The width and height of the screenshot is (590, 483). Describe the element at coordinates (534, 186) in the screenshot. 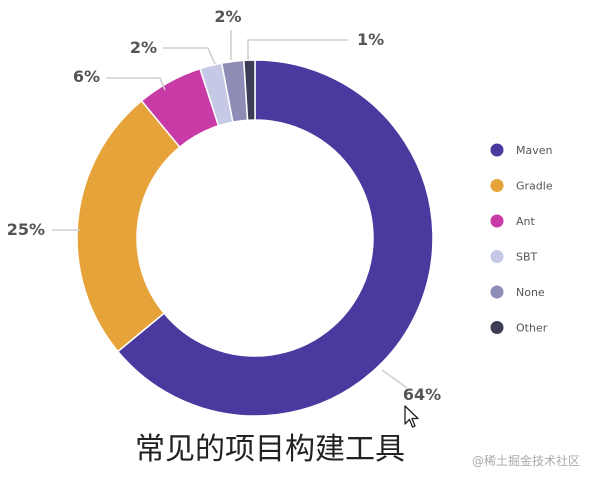

I see `legend-label-gradle: Gradle` at that location.